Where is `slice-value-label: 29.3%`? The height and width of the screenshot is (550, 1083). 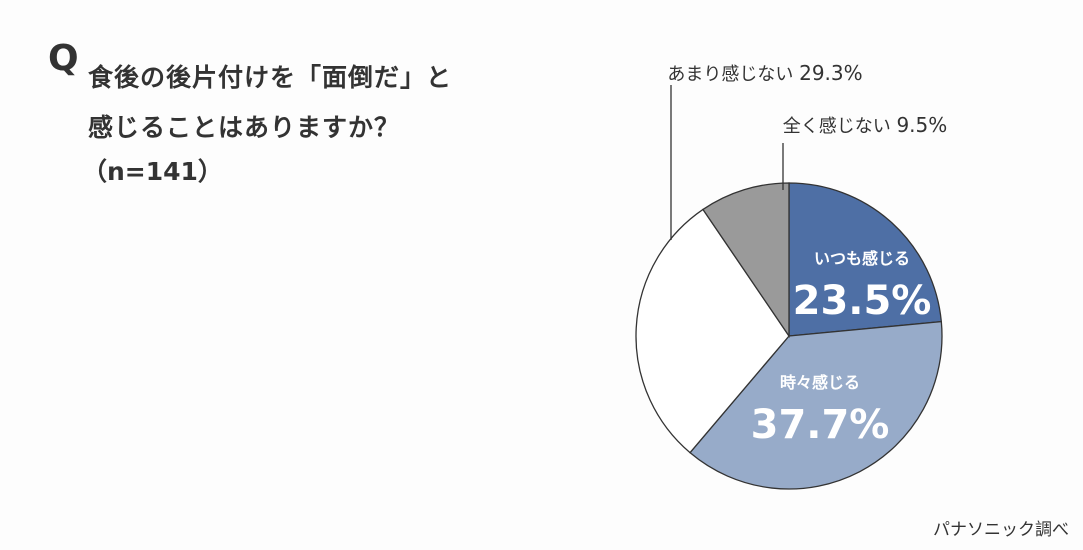 slice-value-label: 29.3% is located at coordinates (831, 73).